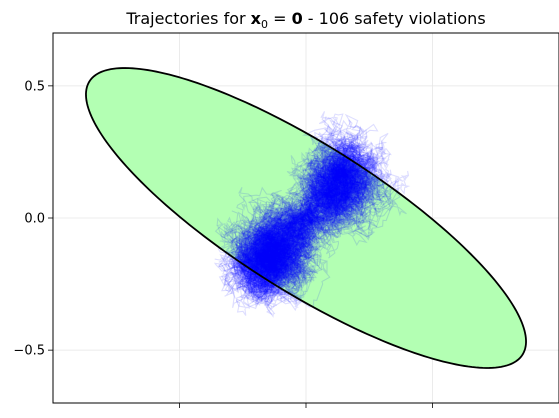 This screenshot has width=559, height=418. Describe the element at coordinates (264, 24) in the screenshot. I see `title-subscript: 0` at that location.